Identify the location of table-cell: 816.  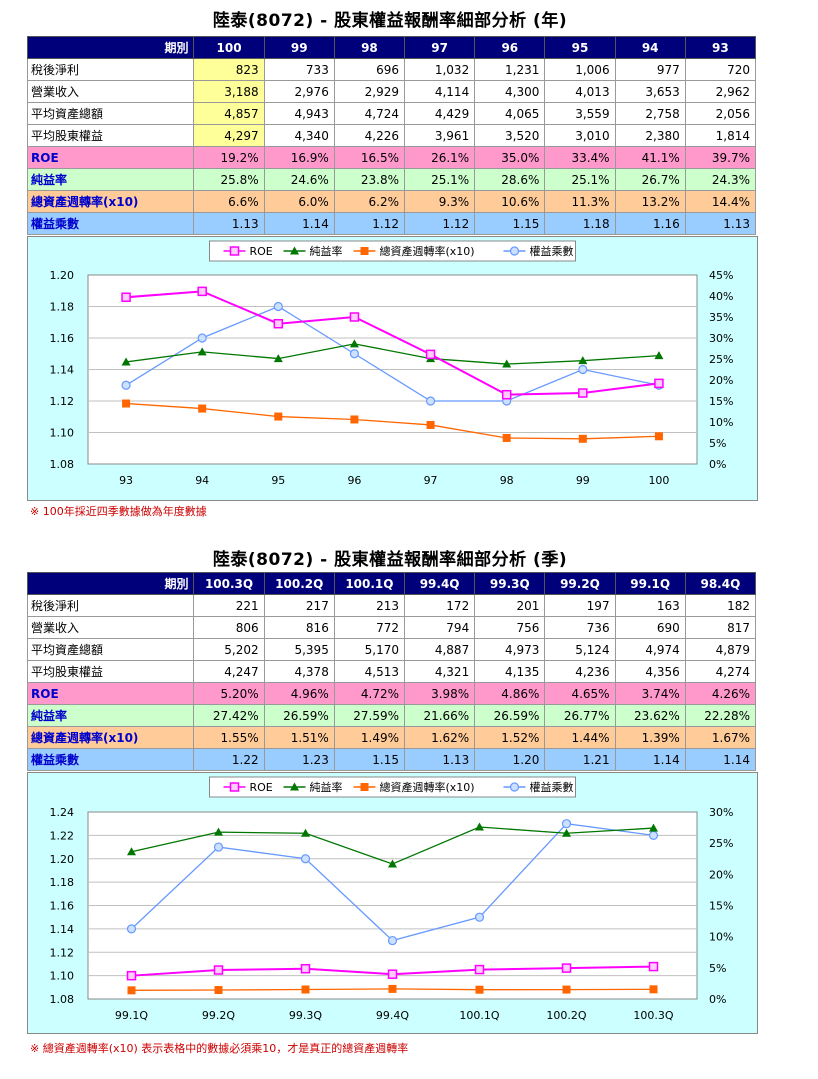
(299, 627).